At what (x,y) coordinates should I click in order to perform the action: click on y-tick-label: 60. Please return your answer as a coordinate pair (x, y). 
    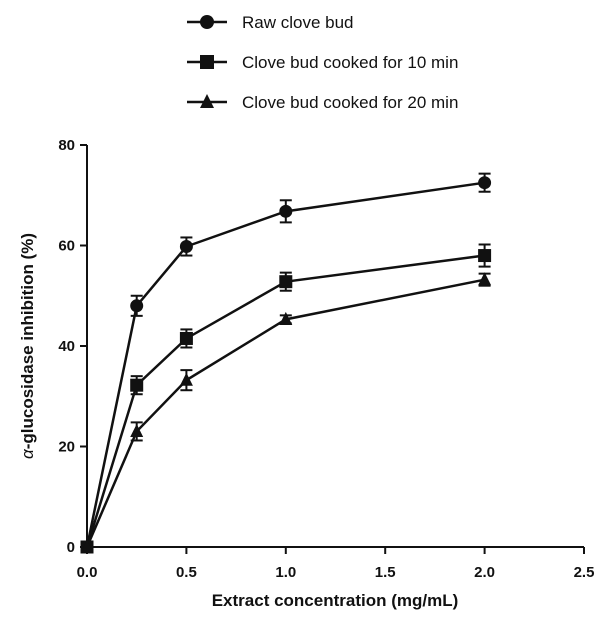
    Looking at the image, I should click on (66, 246).